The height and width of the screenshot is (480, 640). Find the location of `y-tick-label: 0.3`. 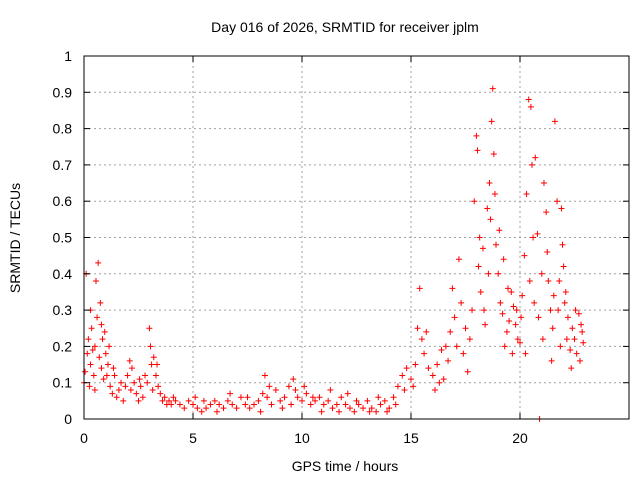

y-tick-label: 0.3 is located at coordinates (63, 310).